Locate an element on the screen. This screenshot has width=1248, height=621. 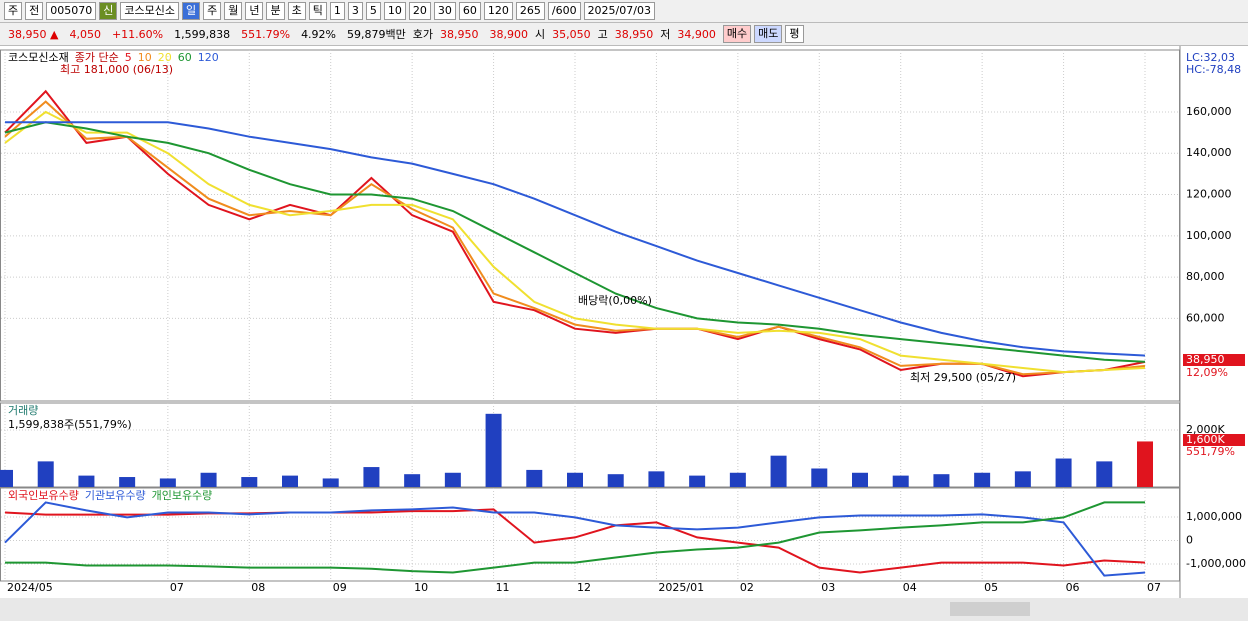
y-tick-label: 100,000 is located at coordinates (1209, 235).